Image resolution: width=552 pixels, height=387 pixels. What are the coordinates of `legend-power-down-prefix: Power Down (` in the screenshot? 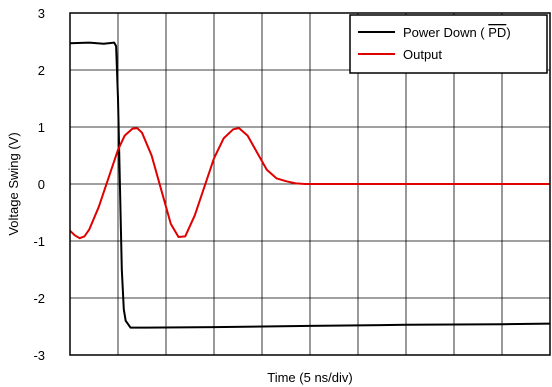 It's located at (445, 32).